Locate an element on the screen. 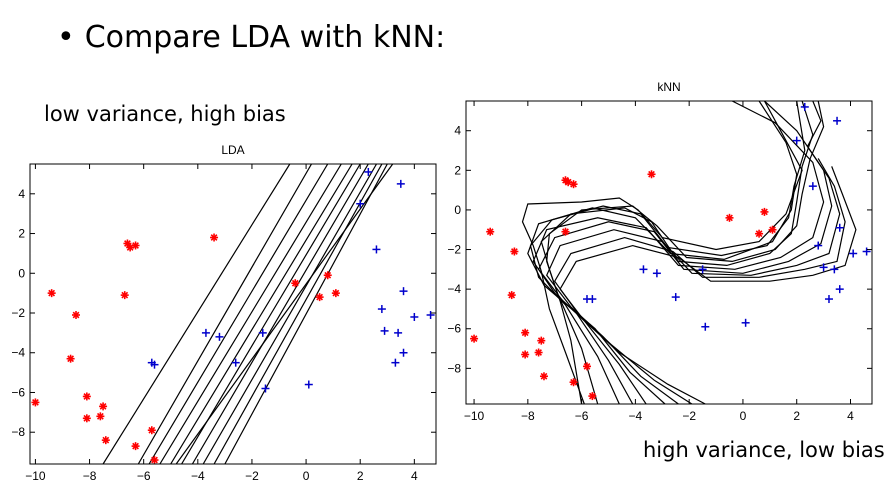 The image size is (889, 493). knn-ytick-label: 4 is located at coordinates (457, 131).